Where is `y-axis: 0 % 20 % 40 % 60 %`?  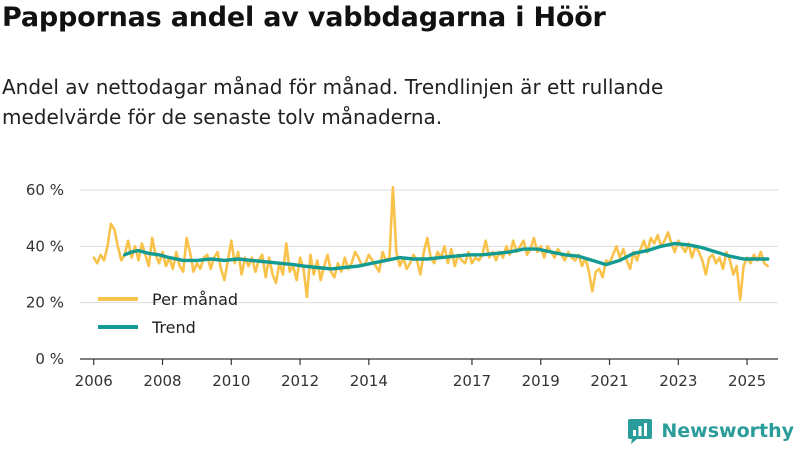 y-axis: 0 % 20 % 40 % 60 % is located at coordinates (45, 274).